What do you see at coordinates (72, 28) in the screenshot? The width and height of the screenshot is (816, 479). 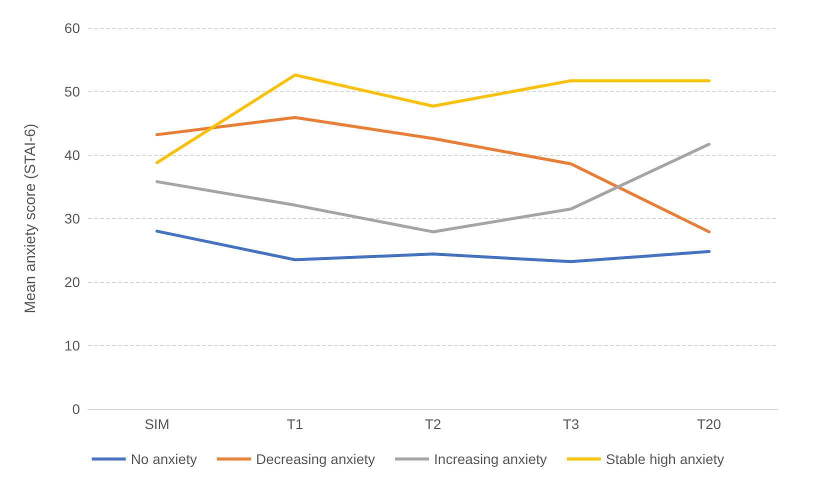 I see `y-tick-label: 60` at bounding box center [72, 28].